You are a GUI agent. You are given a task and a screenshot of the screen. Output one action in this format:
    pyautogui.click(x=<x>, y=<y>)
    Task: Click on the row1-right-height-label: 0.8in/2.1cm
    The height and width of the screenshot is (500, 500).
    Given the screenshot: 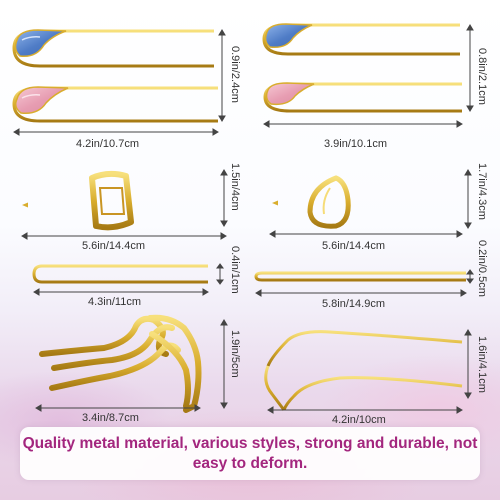 What is the action you would take?
    pyautogui.click(x=482, y=76)
    